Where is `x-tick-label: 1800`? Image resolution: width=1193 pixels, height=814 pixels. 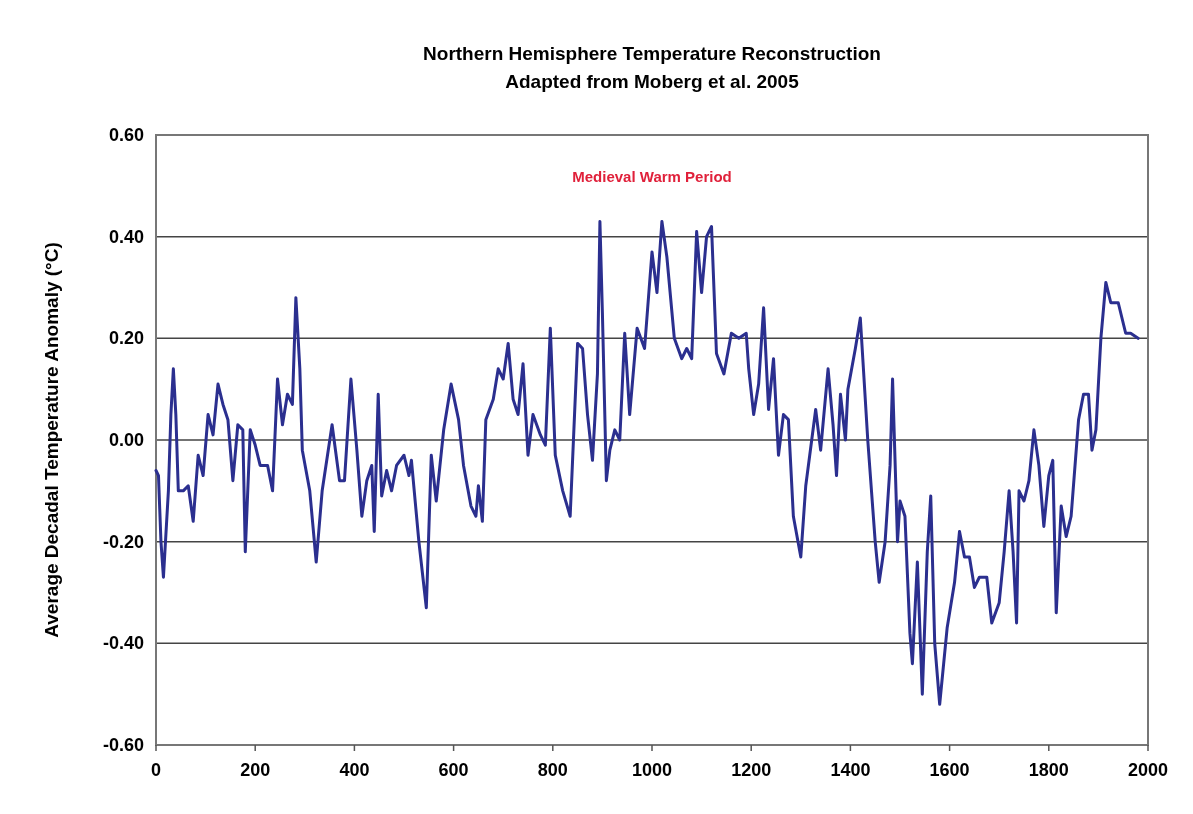
x-tick-label: 1800 is located at coordinates (1048, 770).